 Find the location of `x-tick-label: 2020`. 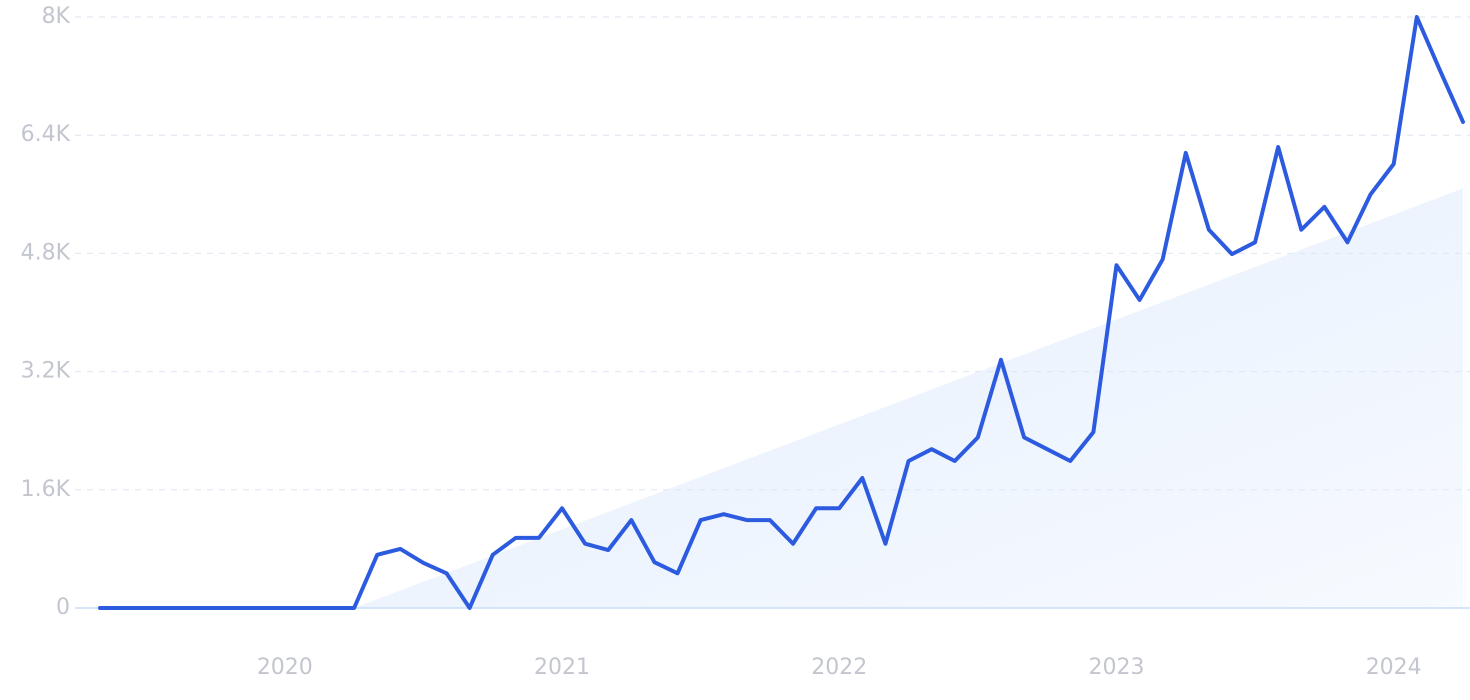

x-tick-label: 2020 is located at coordinates (285, 667).